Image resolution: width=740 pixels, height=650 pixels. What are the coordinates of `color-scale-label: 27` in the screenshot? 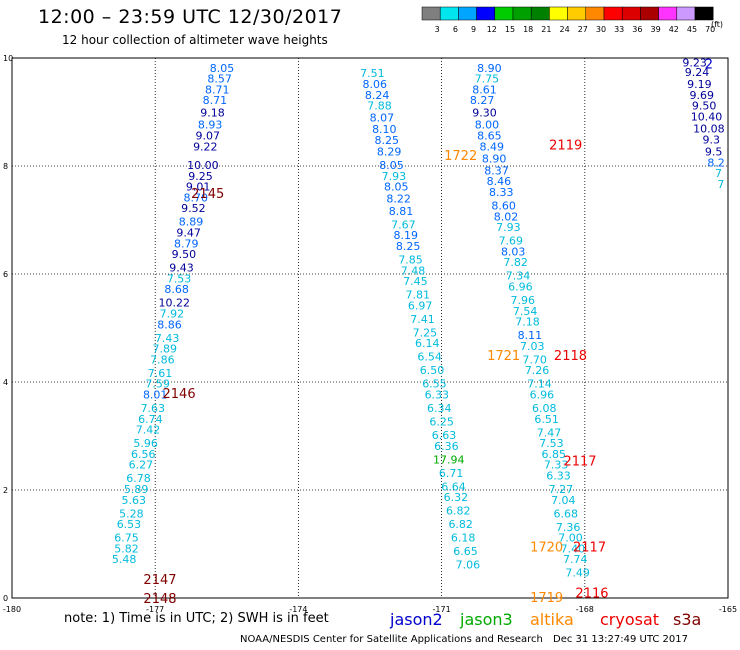 It's located at (583, 29).